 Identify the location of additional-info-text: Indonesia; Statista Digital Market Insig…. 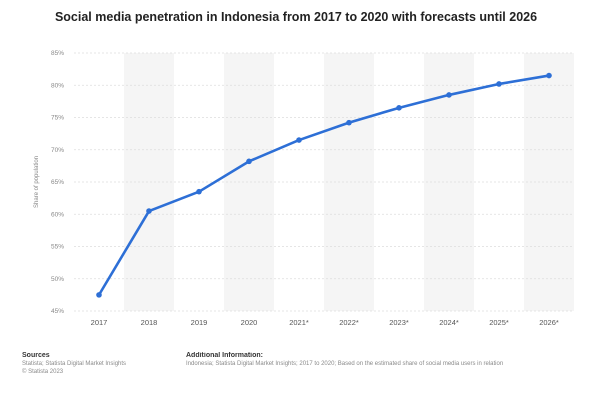
(345, 364).